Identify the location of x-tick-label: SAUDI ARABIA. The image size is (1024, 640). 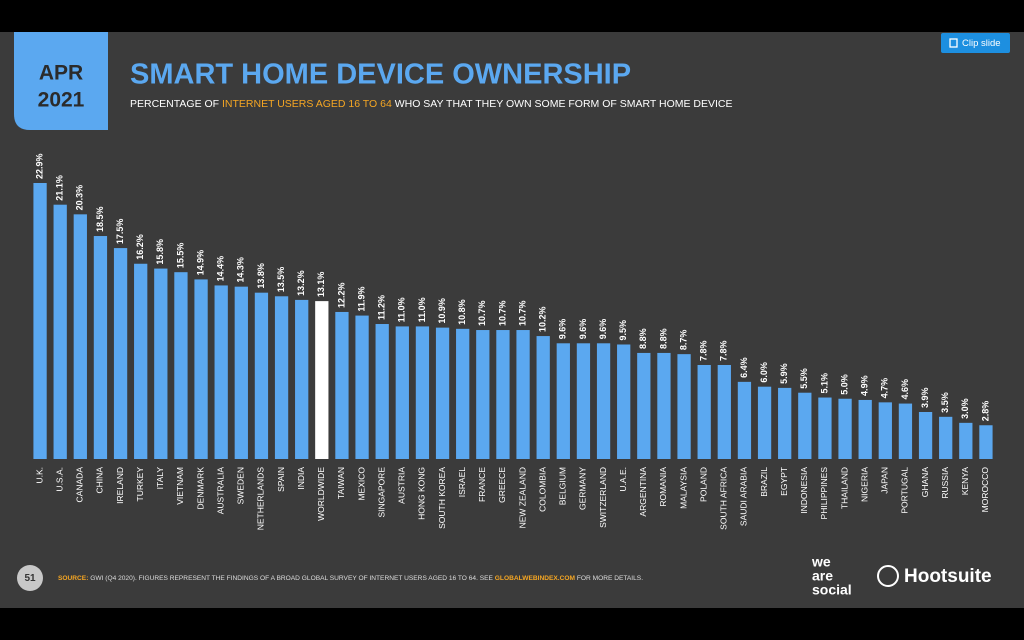
(744, 496).